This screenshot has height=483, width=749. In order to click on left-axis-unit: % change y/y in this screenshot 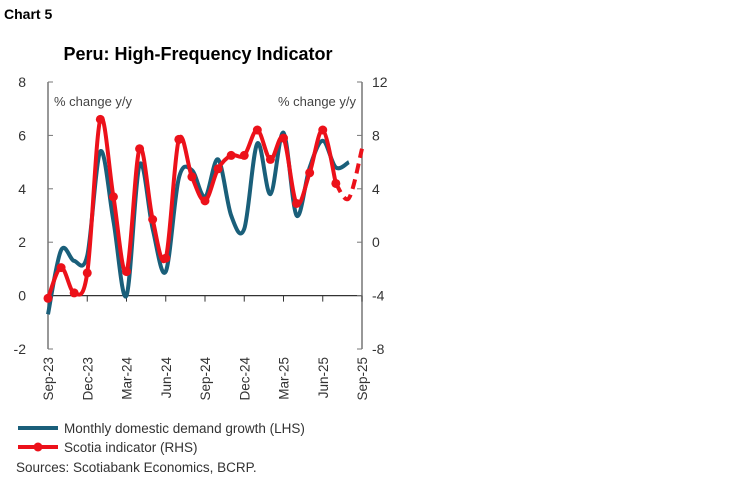, I will do `click(93, 101)`.